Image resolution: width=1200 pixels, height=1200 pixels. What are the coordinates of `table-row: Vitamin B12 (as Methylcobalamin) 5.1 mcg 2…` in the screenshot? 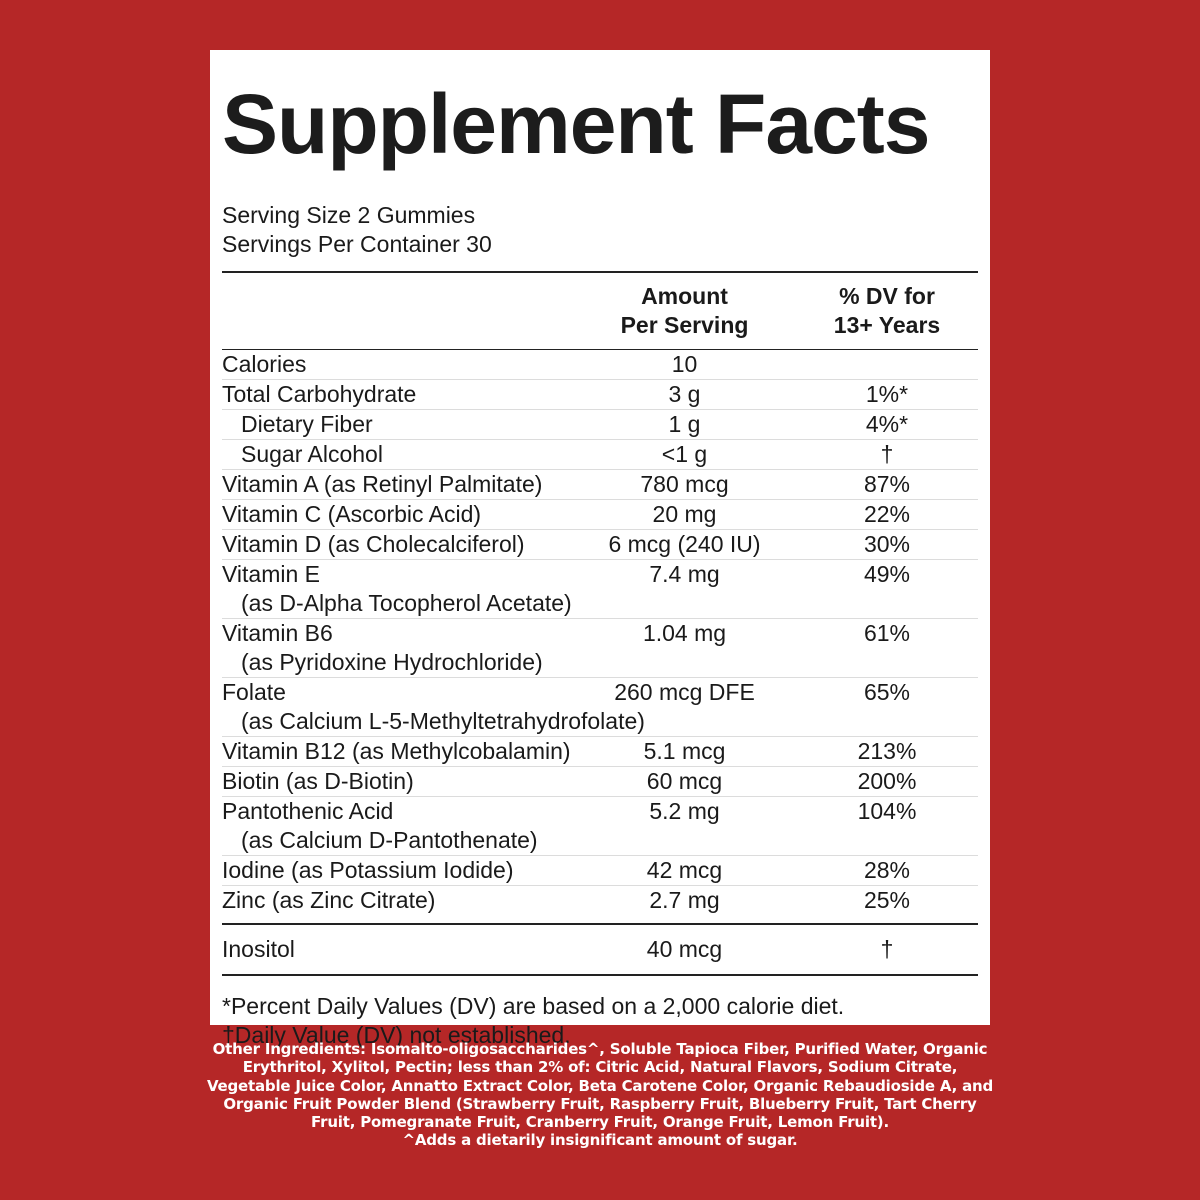 It's located at (600, 752).